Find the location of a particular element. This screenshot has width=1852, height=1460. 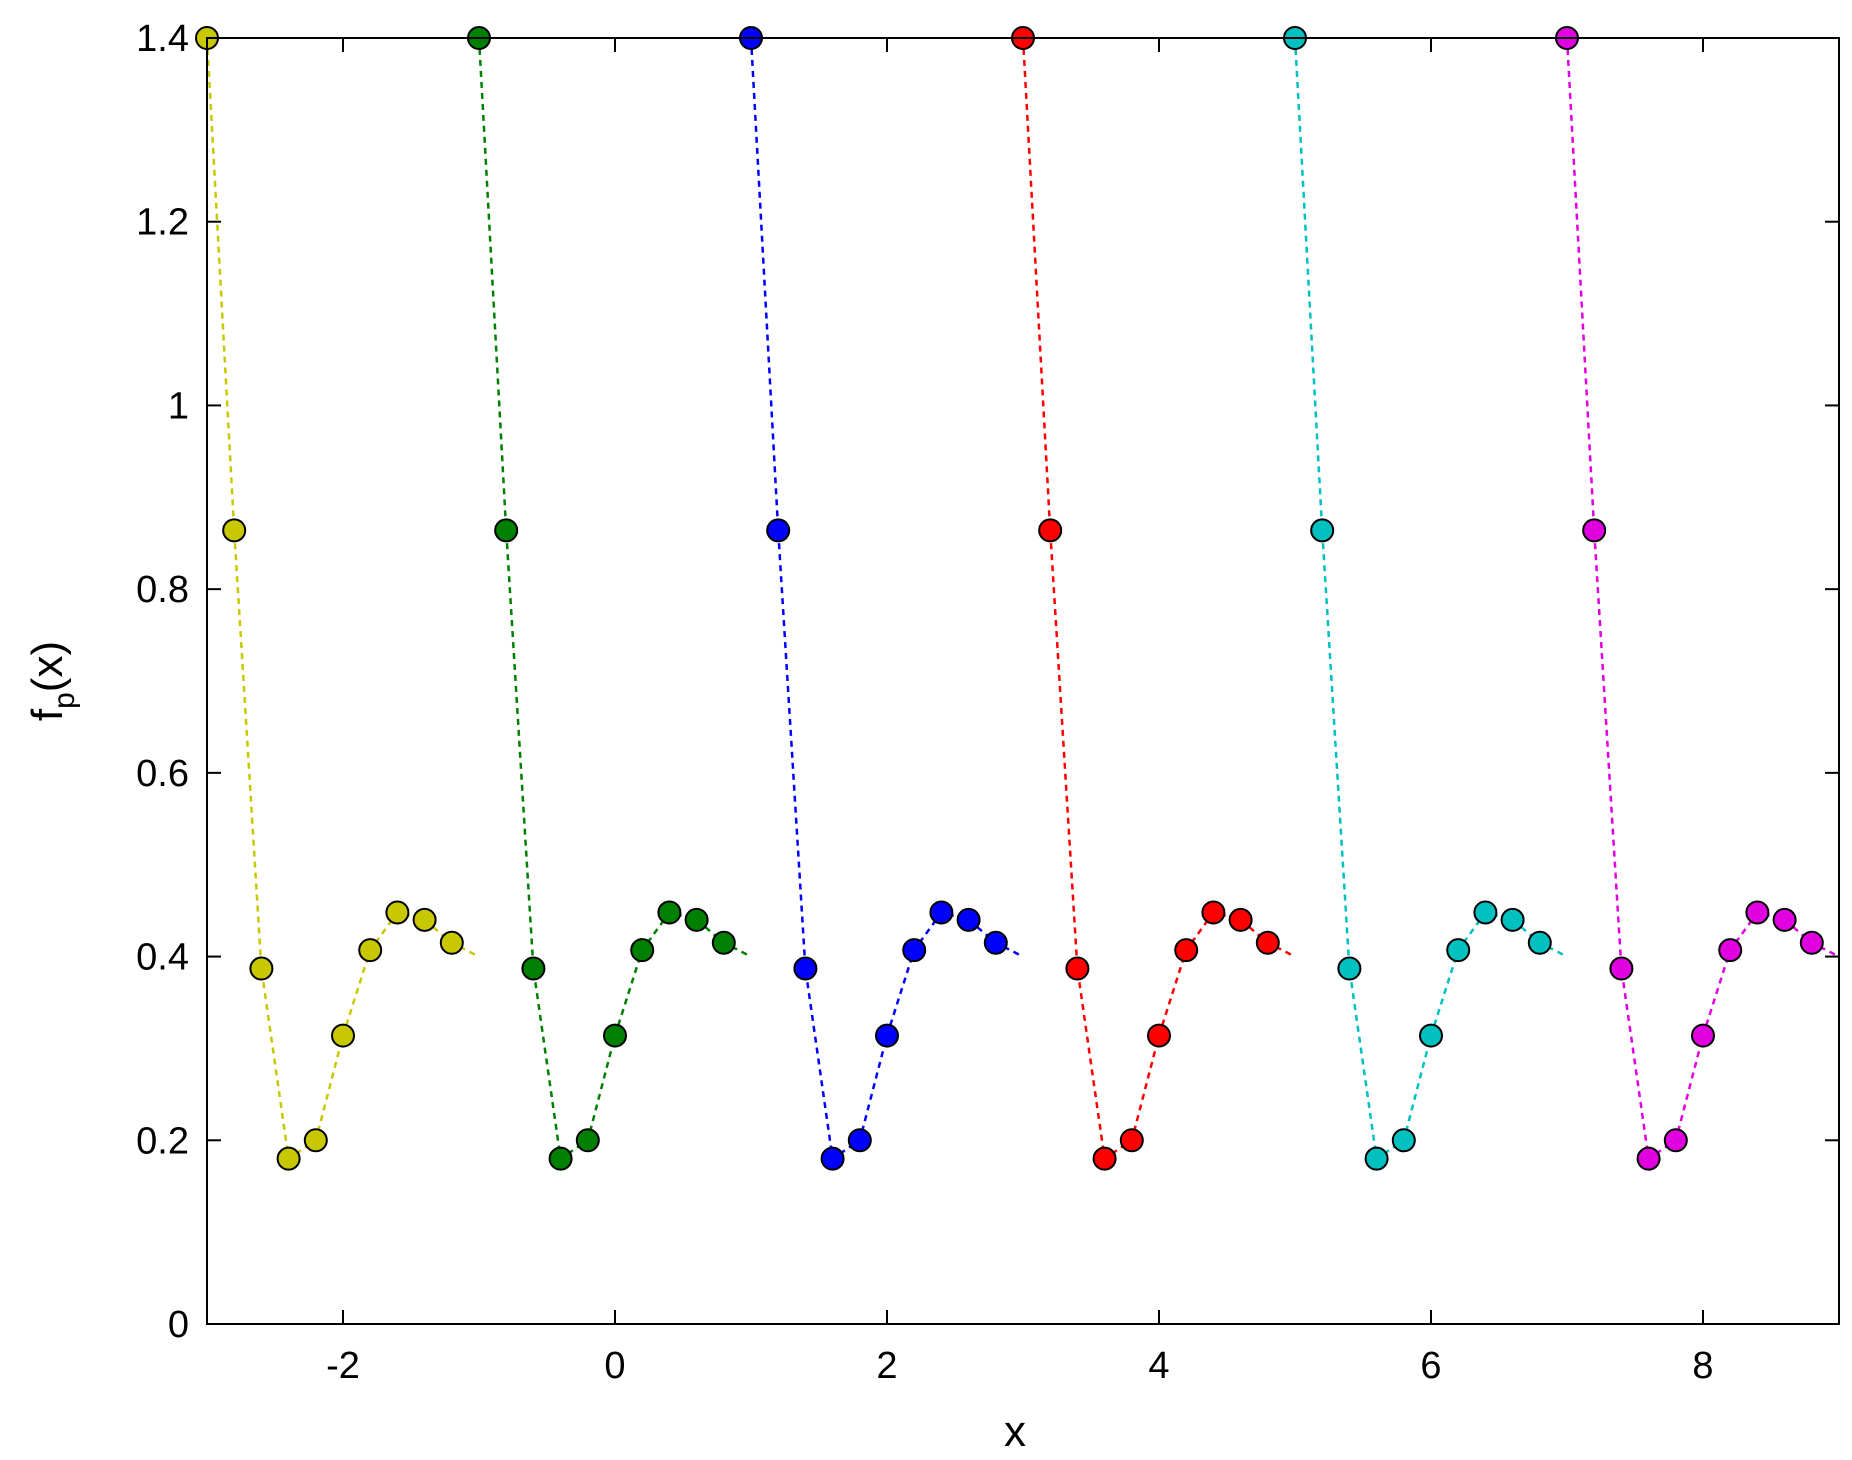

y-tick-label: 1.4 is located at coordinates (162, 39).